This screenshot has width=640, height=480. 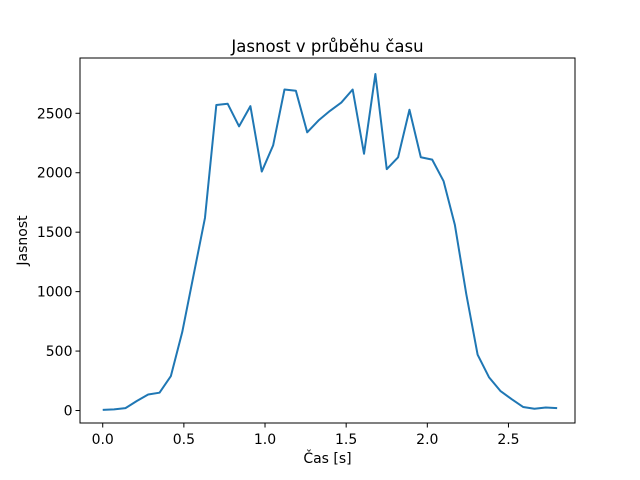 I want to click on y-tick-label: 500, so click(x=59, y=352).